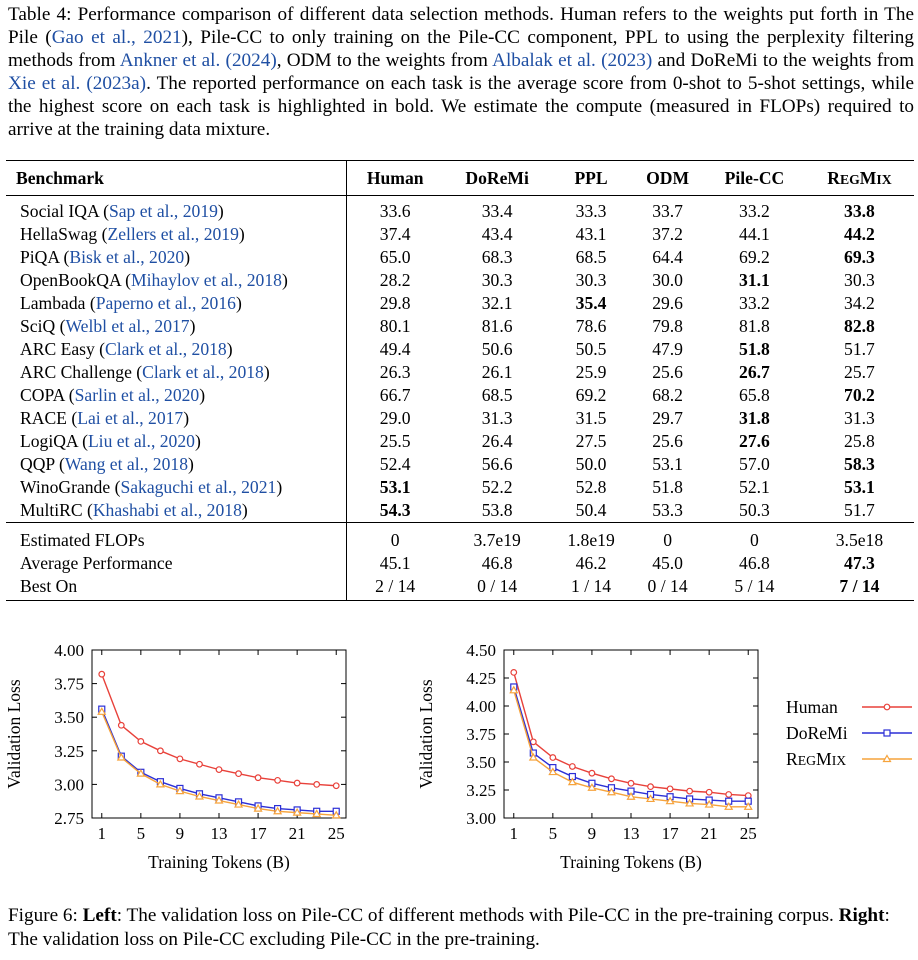  Describe the element at coordinates (572, 60) in the screenshot. I see `citation-link: Albalak et al. (2023)` at that location.